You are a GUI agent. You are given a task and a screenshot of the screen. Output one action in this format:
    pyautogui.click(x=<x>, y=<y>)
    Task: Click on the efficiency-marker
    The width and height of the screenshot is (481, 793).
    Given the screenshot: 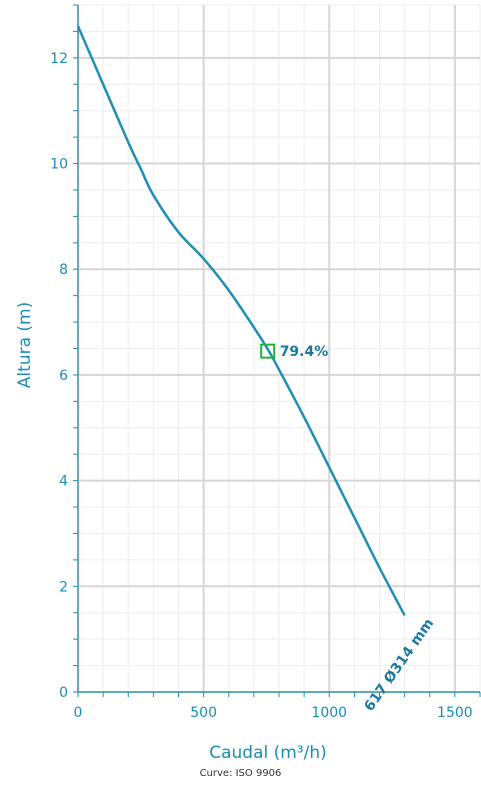 What is the action you would take?
    pyautogui.click(x=268, y=351)
    